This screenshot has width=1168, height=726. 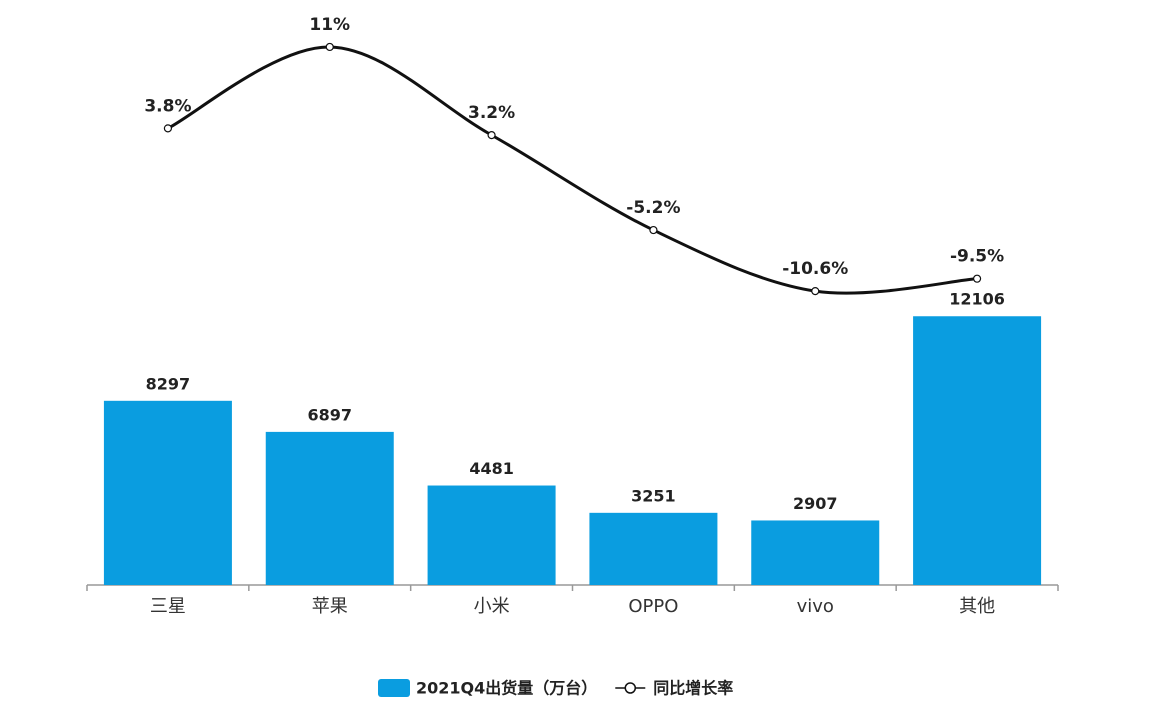 I want to click on legend-label: 2021Q4出货量（万台）, so click(x=506, y=688).